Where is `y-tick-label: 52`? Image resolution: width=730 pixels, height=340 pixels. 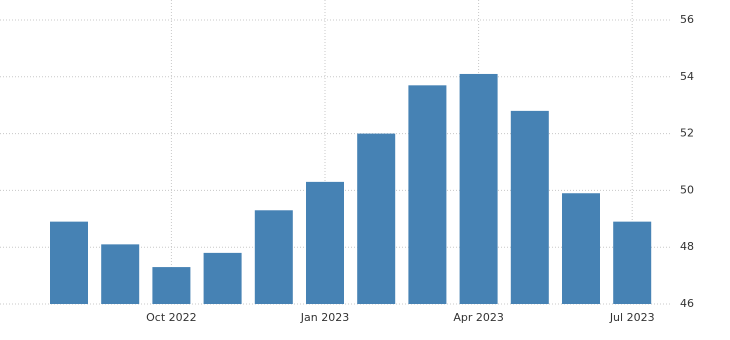 y-tick-label: 52 is located at coordinates (687, 133).